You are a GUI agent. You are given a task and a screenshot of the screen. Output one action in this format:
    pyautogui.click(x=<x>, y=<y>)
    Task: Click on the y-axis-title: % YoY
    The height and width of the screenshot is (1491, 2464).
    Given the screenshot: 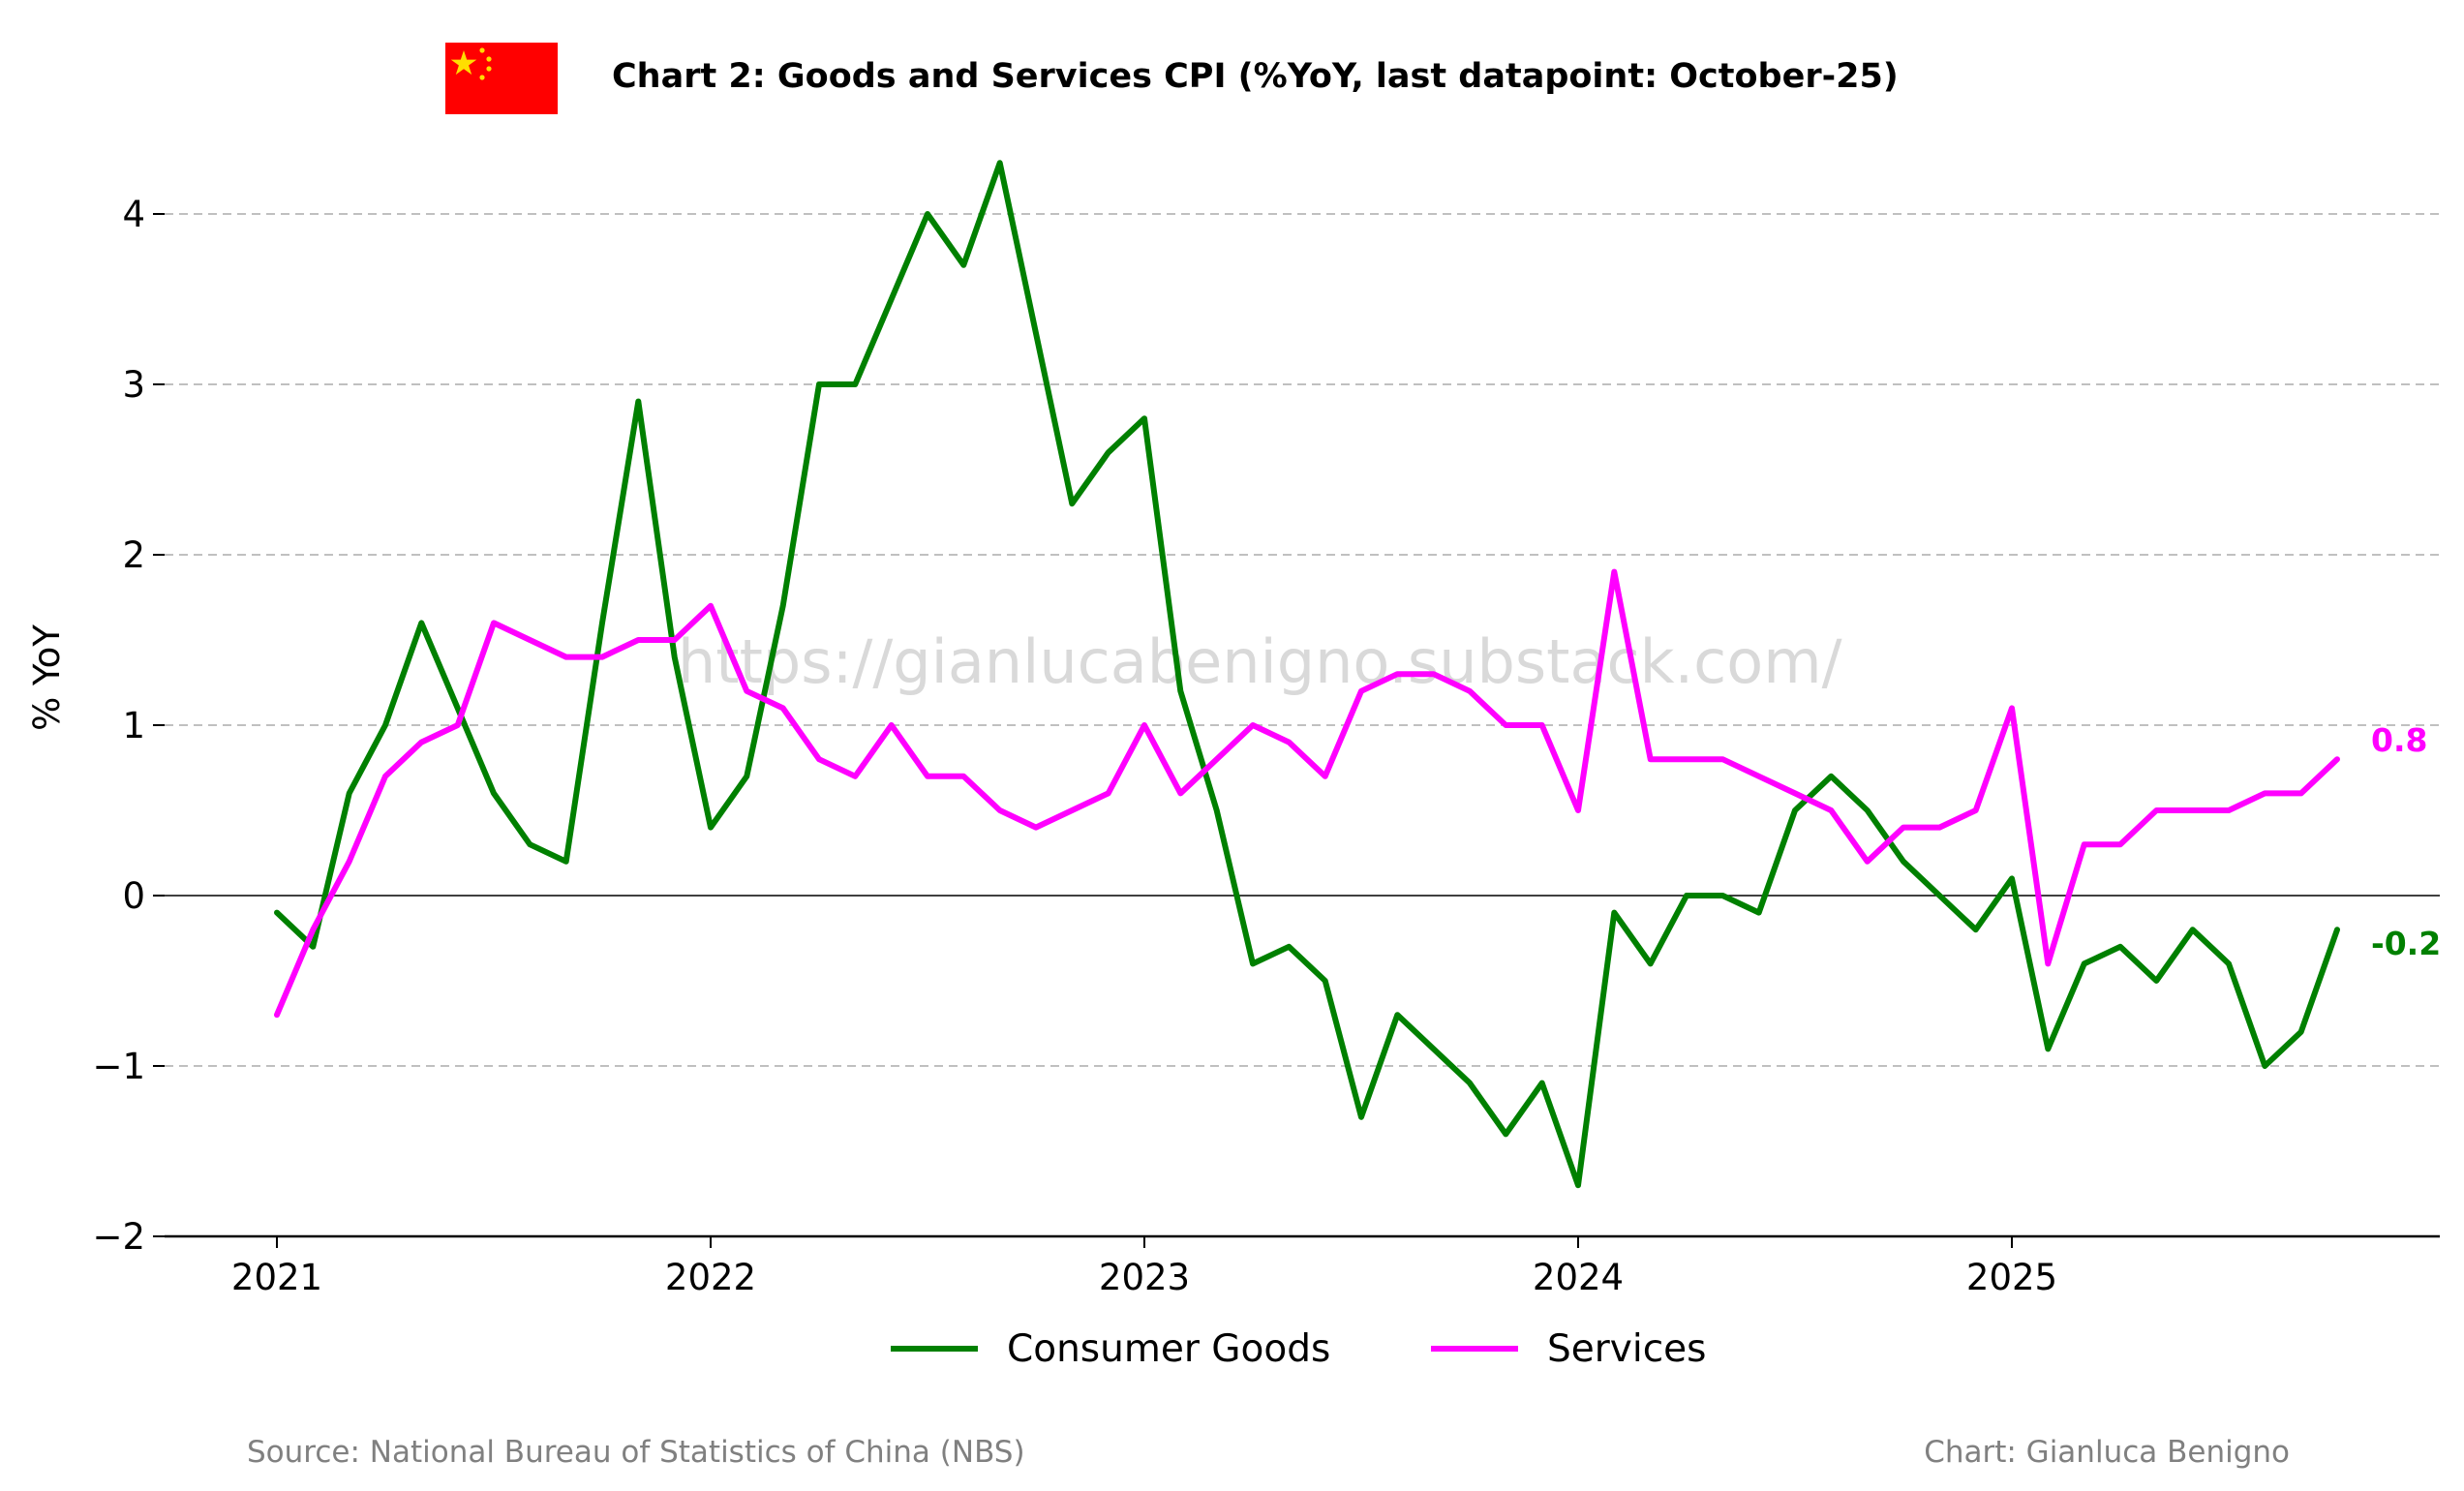 What is the action you would take?
    pyautogui.click(x=47, y=677)
    